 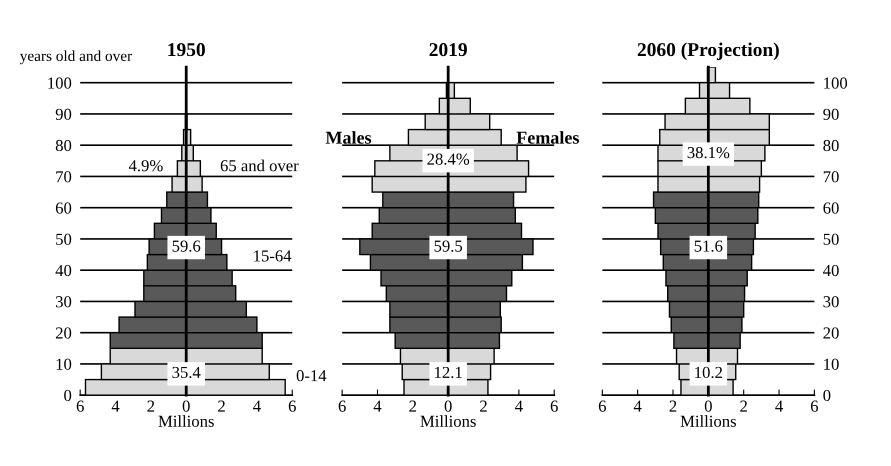 What do you see at coordinates (708, 51) in the screenshot?
I see `chart-title: 2060 (Projection)` at bounding box center [708, 51].